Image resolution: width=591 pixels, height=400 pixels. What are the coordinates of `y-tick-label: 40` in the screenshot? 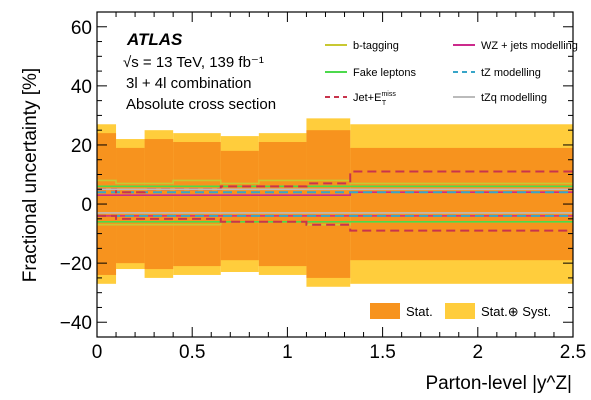 It's located at (81, 87).